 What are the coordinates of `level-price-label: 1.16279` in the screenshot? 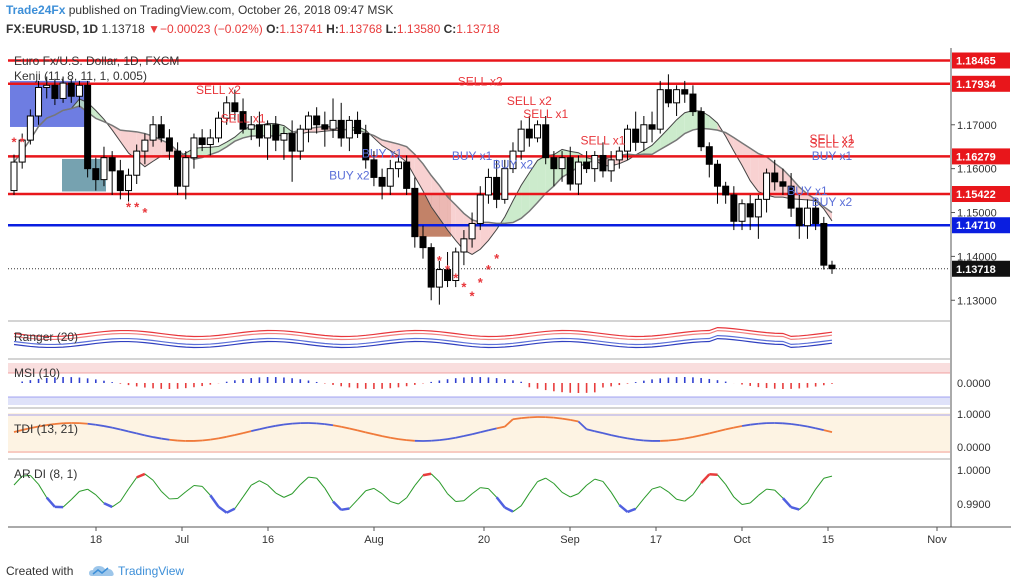 It's located at (976, 157).